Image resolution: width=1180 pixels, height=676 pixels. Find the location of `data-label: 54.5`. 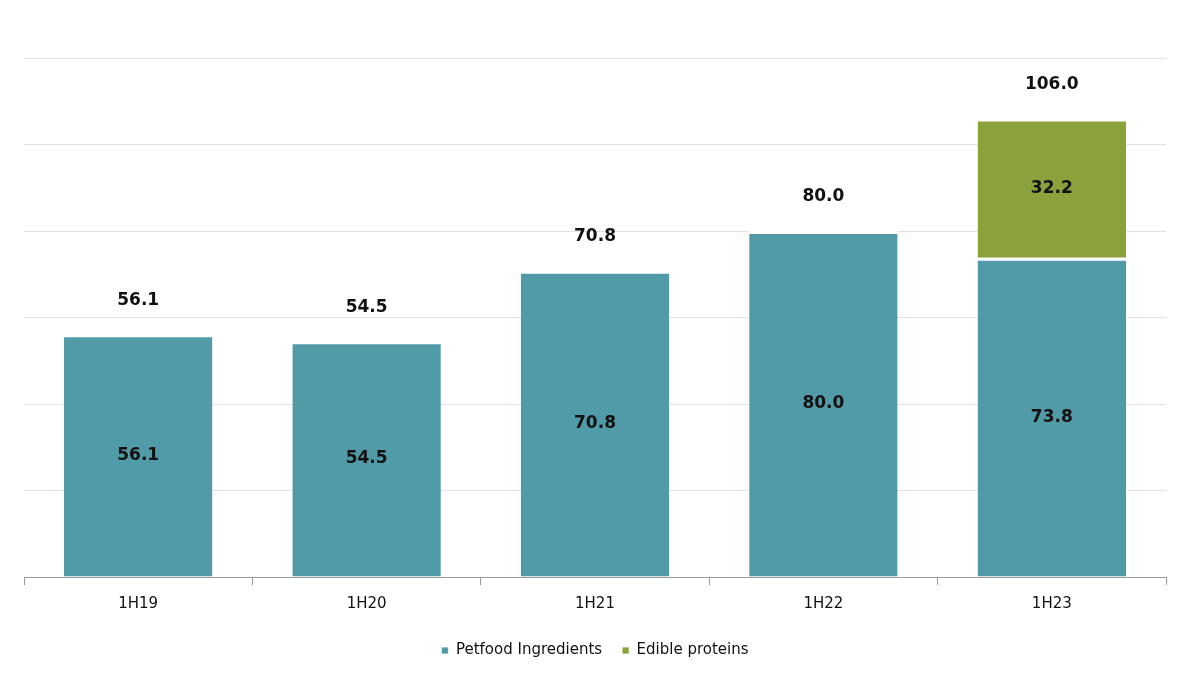

data-label: 54.5 is located at coordinates (366, 457).